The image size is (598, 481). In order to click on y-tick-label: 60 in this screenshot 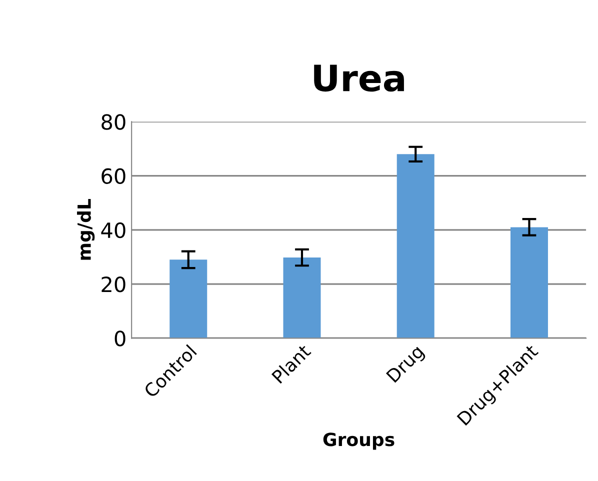, I will do `click(114, 176)`.